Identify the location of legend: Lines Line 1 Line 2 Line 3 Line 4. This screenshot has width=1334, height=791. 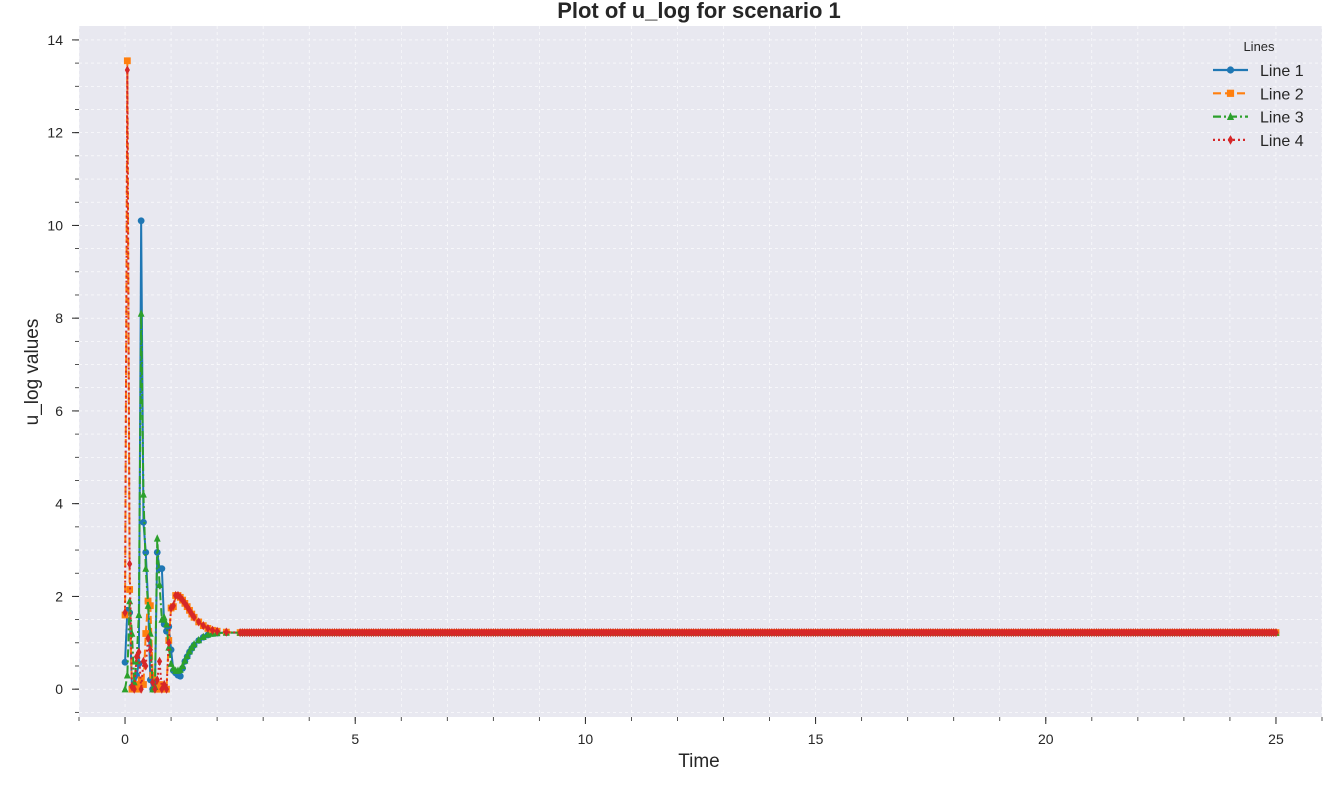
(1258, 94).